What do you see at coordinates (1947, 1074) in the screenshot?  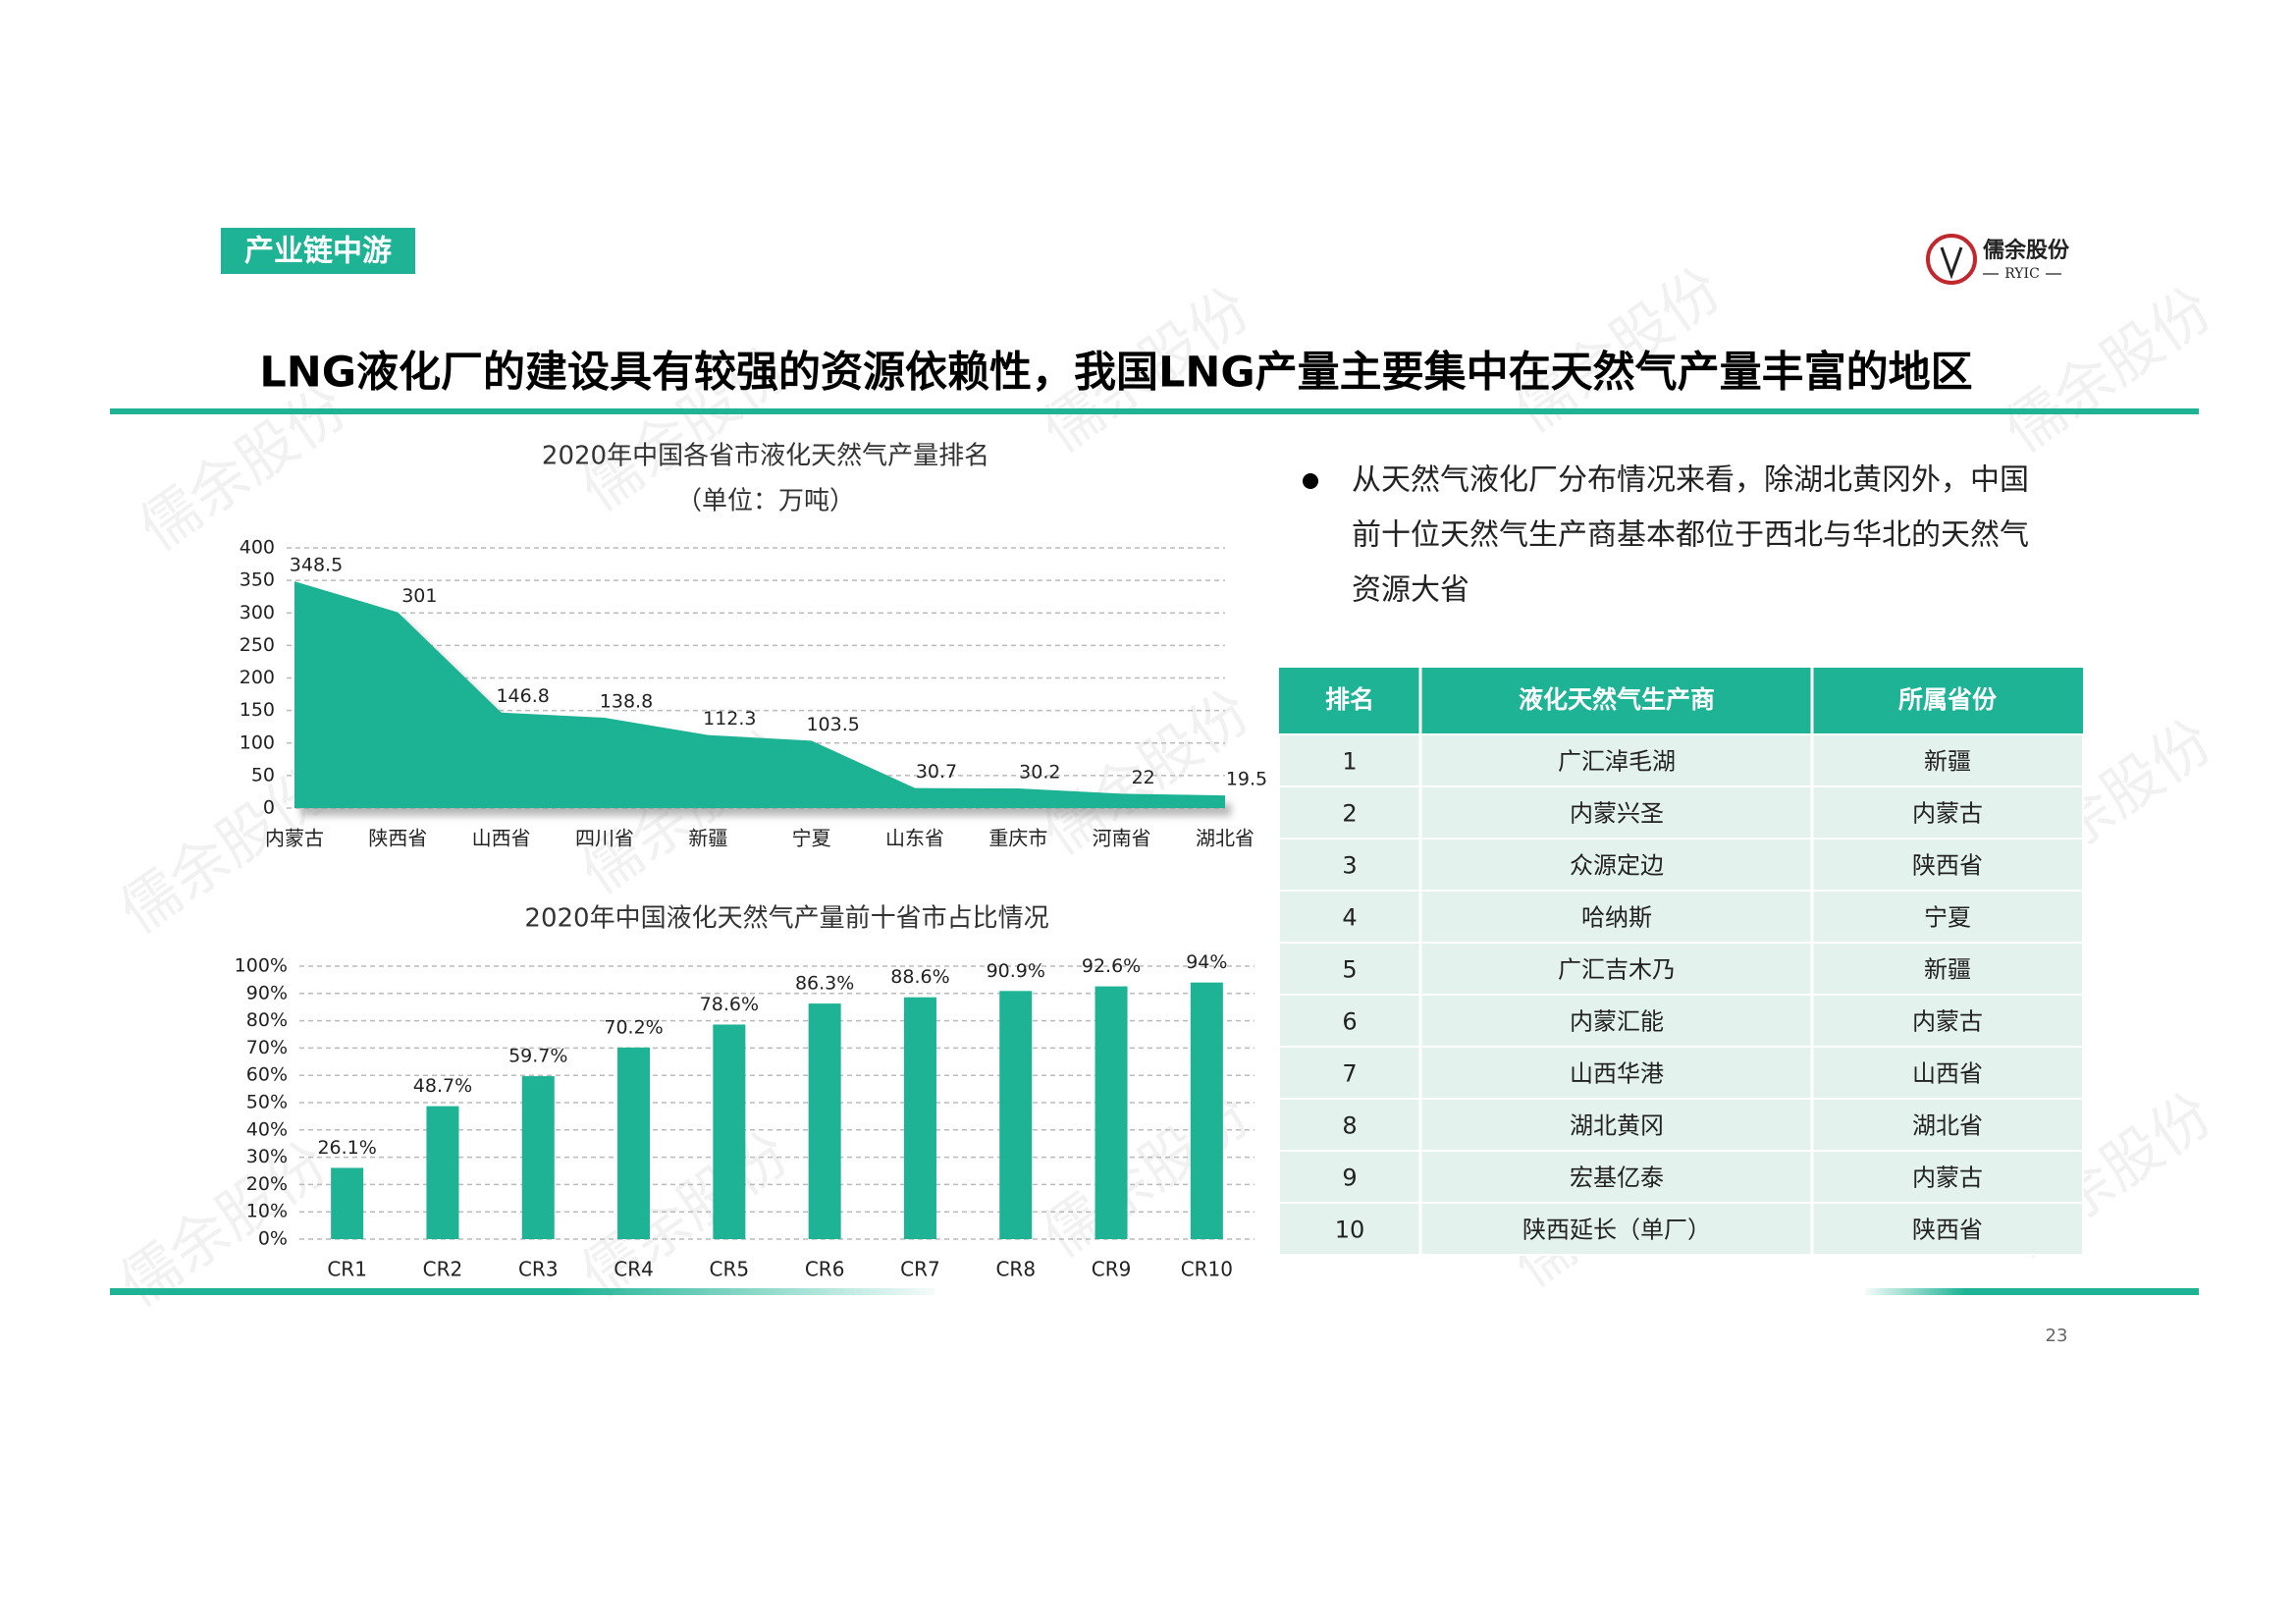 I see `table-cell: 山西省` at bounding box center [1947, 1074].